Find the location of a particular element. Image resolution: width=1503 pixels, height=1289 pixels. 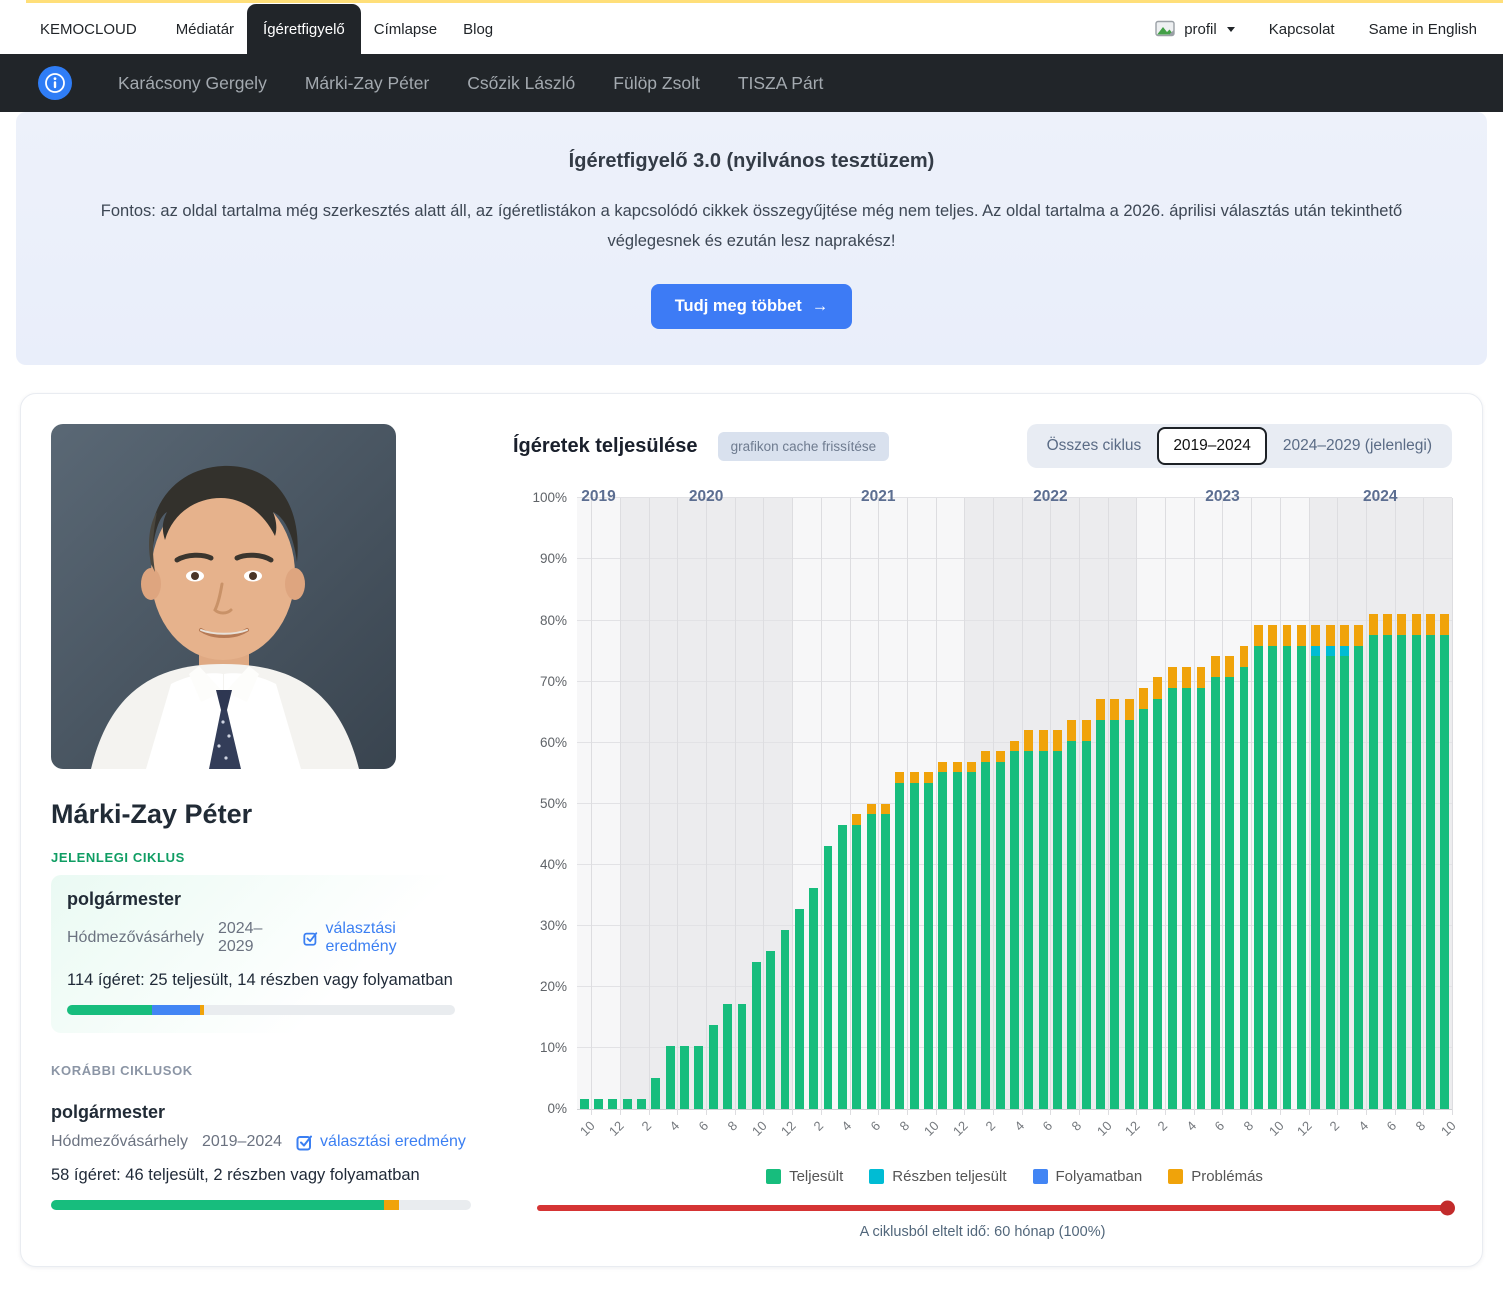

nav-link-karacsony-gergely: Karácsony Gergely is located at coordinates (192, 82).